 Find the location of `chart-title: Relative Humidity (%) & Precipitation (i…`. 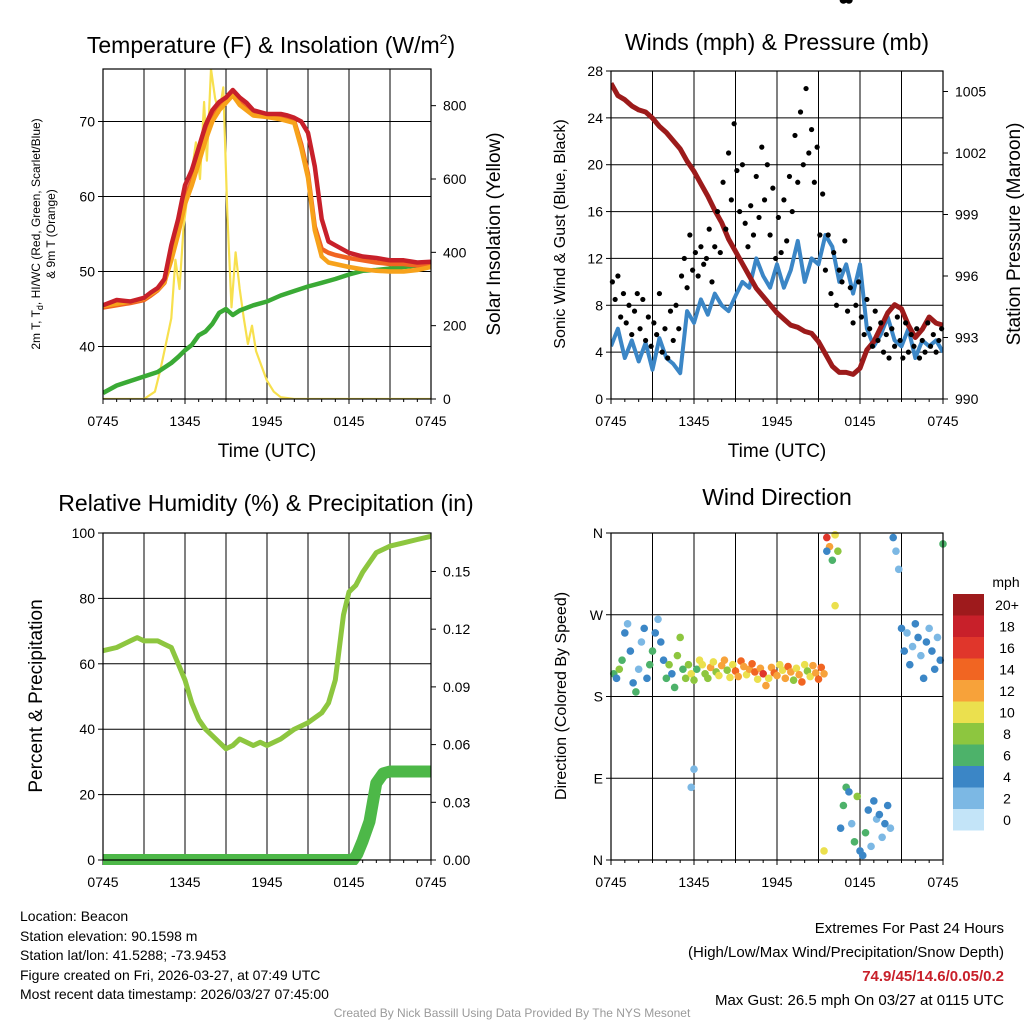

chart-title: Relative Humidity (%) & Precipitation (i… is located at coordinates (265, 503).